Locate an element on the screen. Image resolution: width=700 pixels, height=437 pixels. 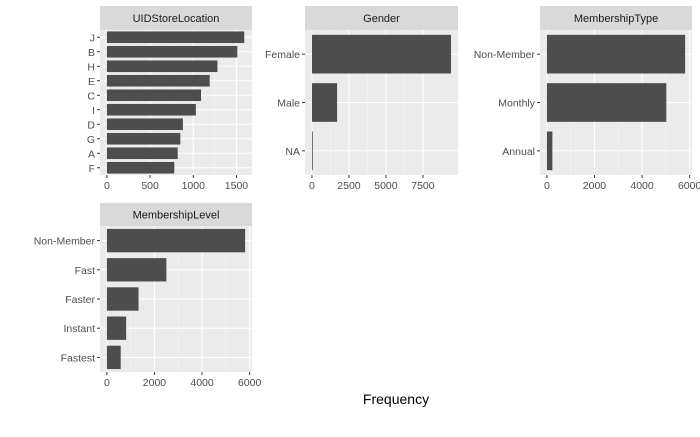
y-tick-label: Annual is located at coordinates (518, 152).